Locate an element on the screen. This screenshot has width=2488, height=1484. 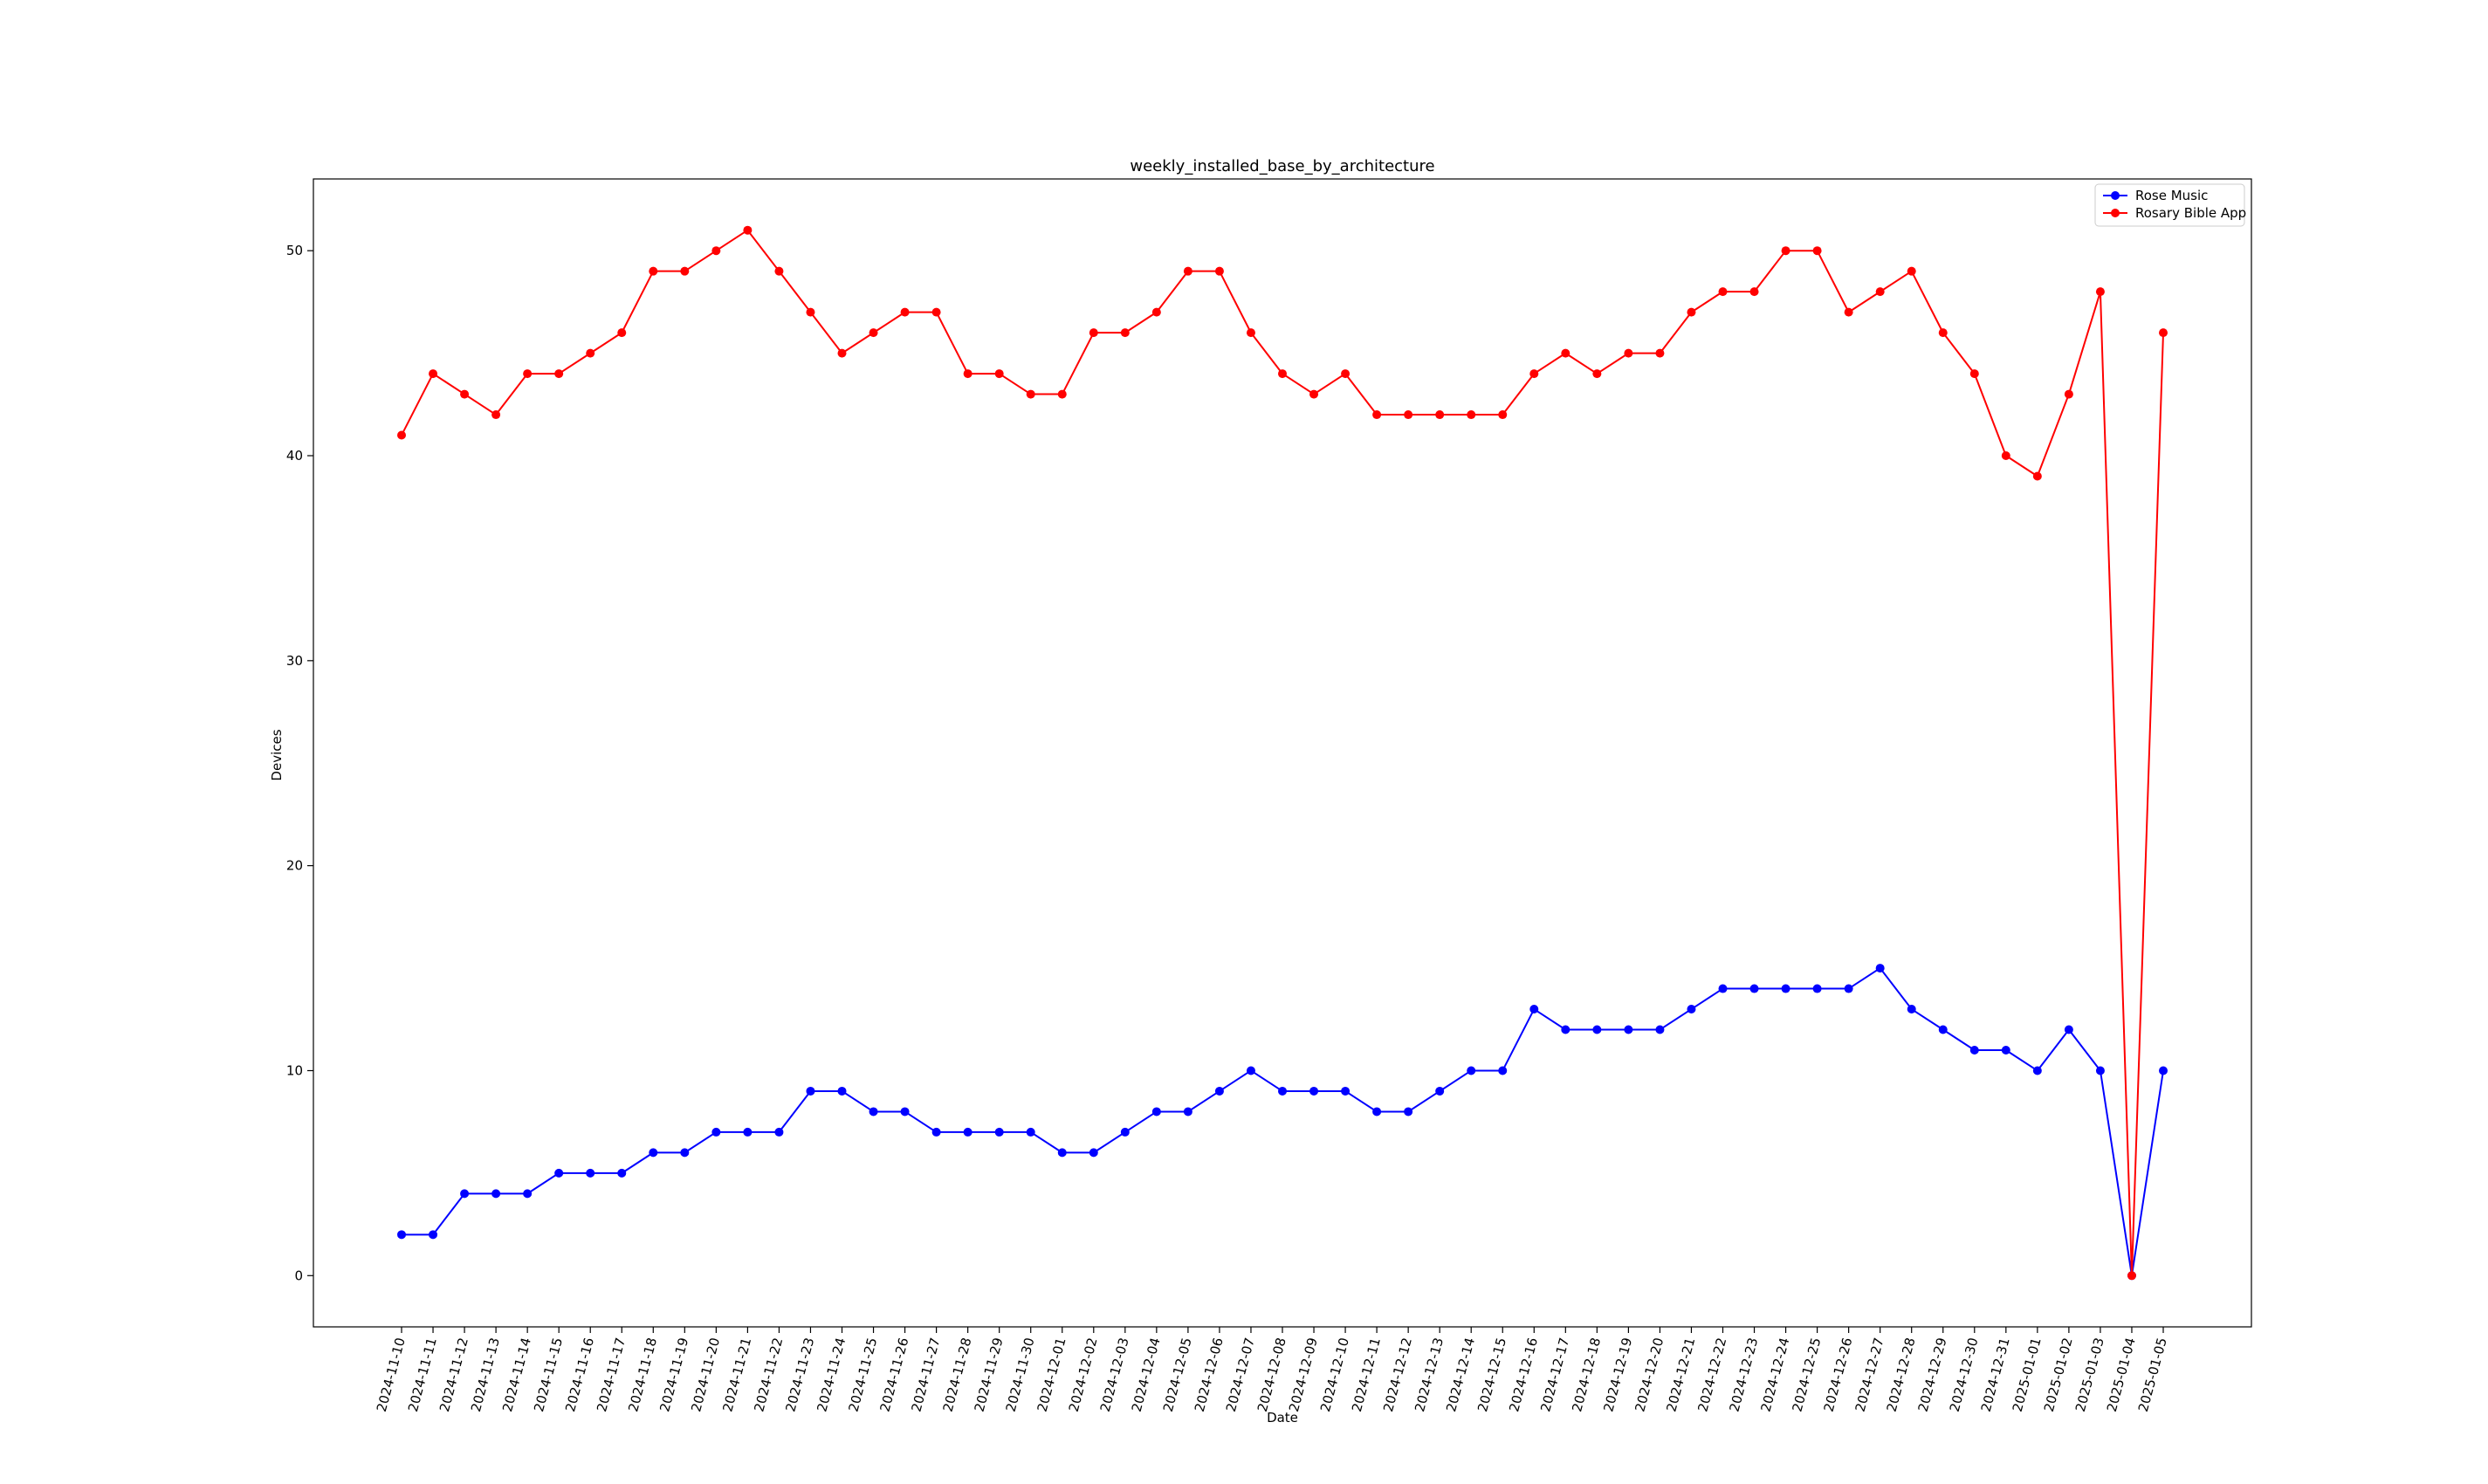
legend-marker-rosary-bible-app is located at coordinates (2115, 213).